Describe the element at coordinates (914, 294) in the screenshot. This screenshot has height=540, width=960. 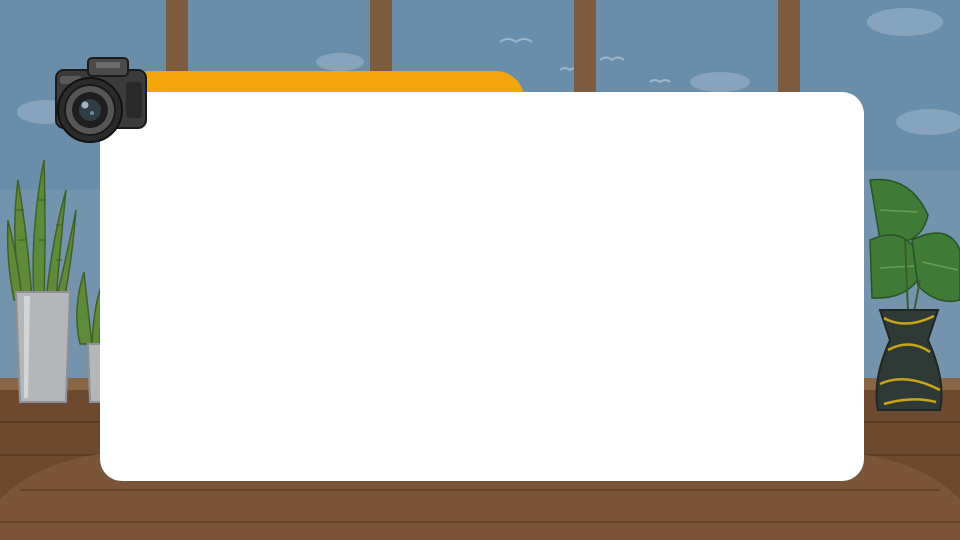
I see `monstera-plant-icon` at that location.